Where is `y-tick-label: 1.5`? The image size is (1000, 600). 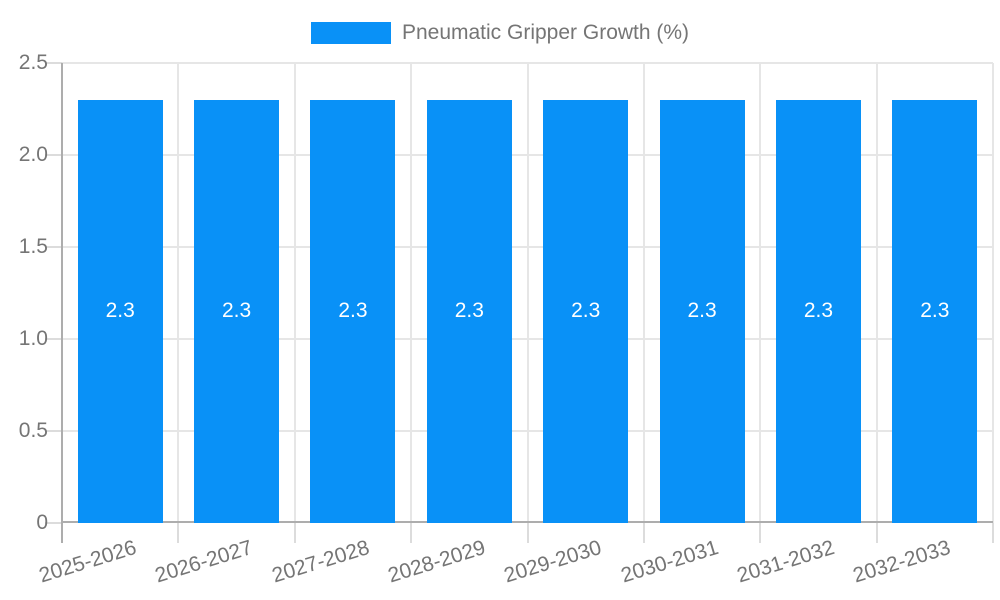
y-tick-label: 1.5 is located at coordinates (33, 246).